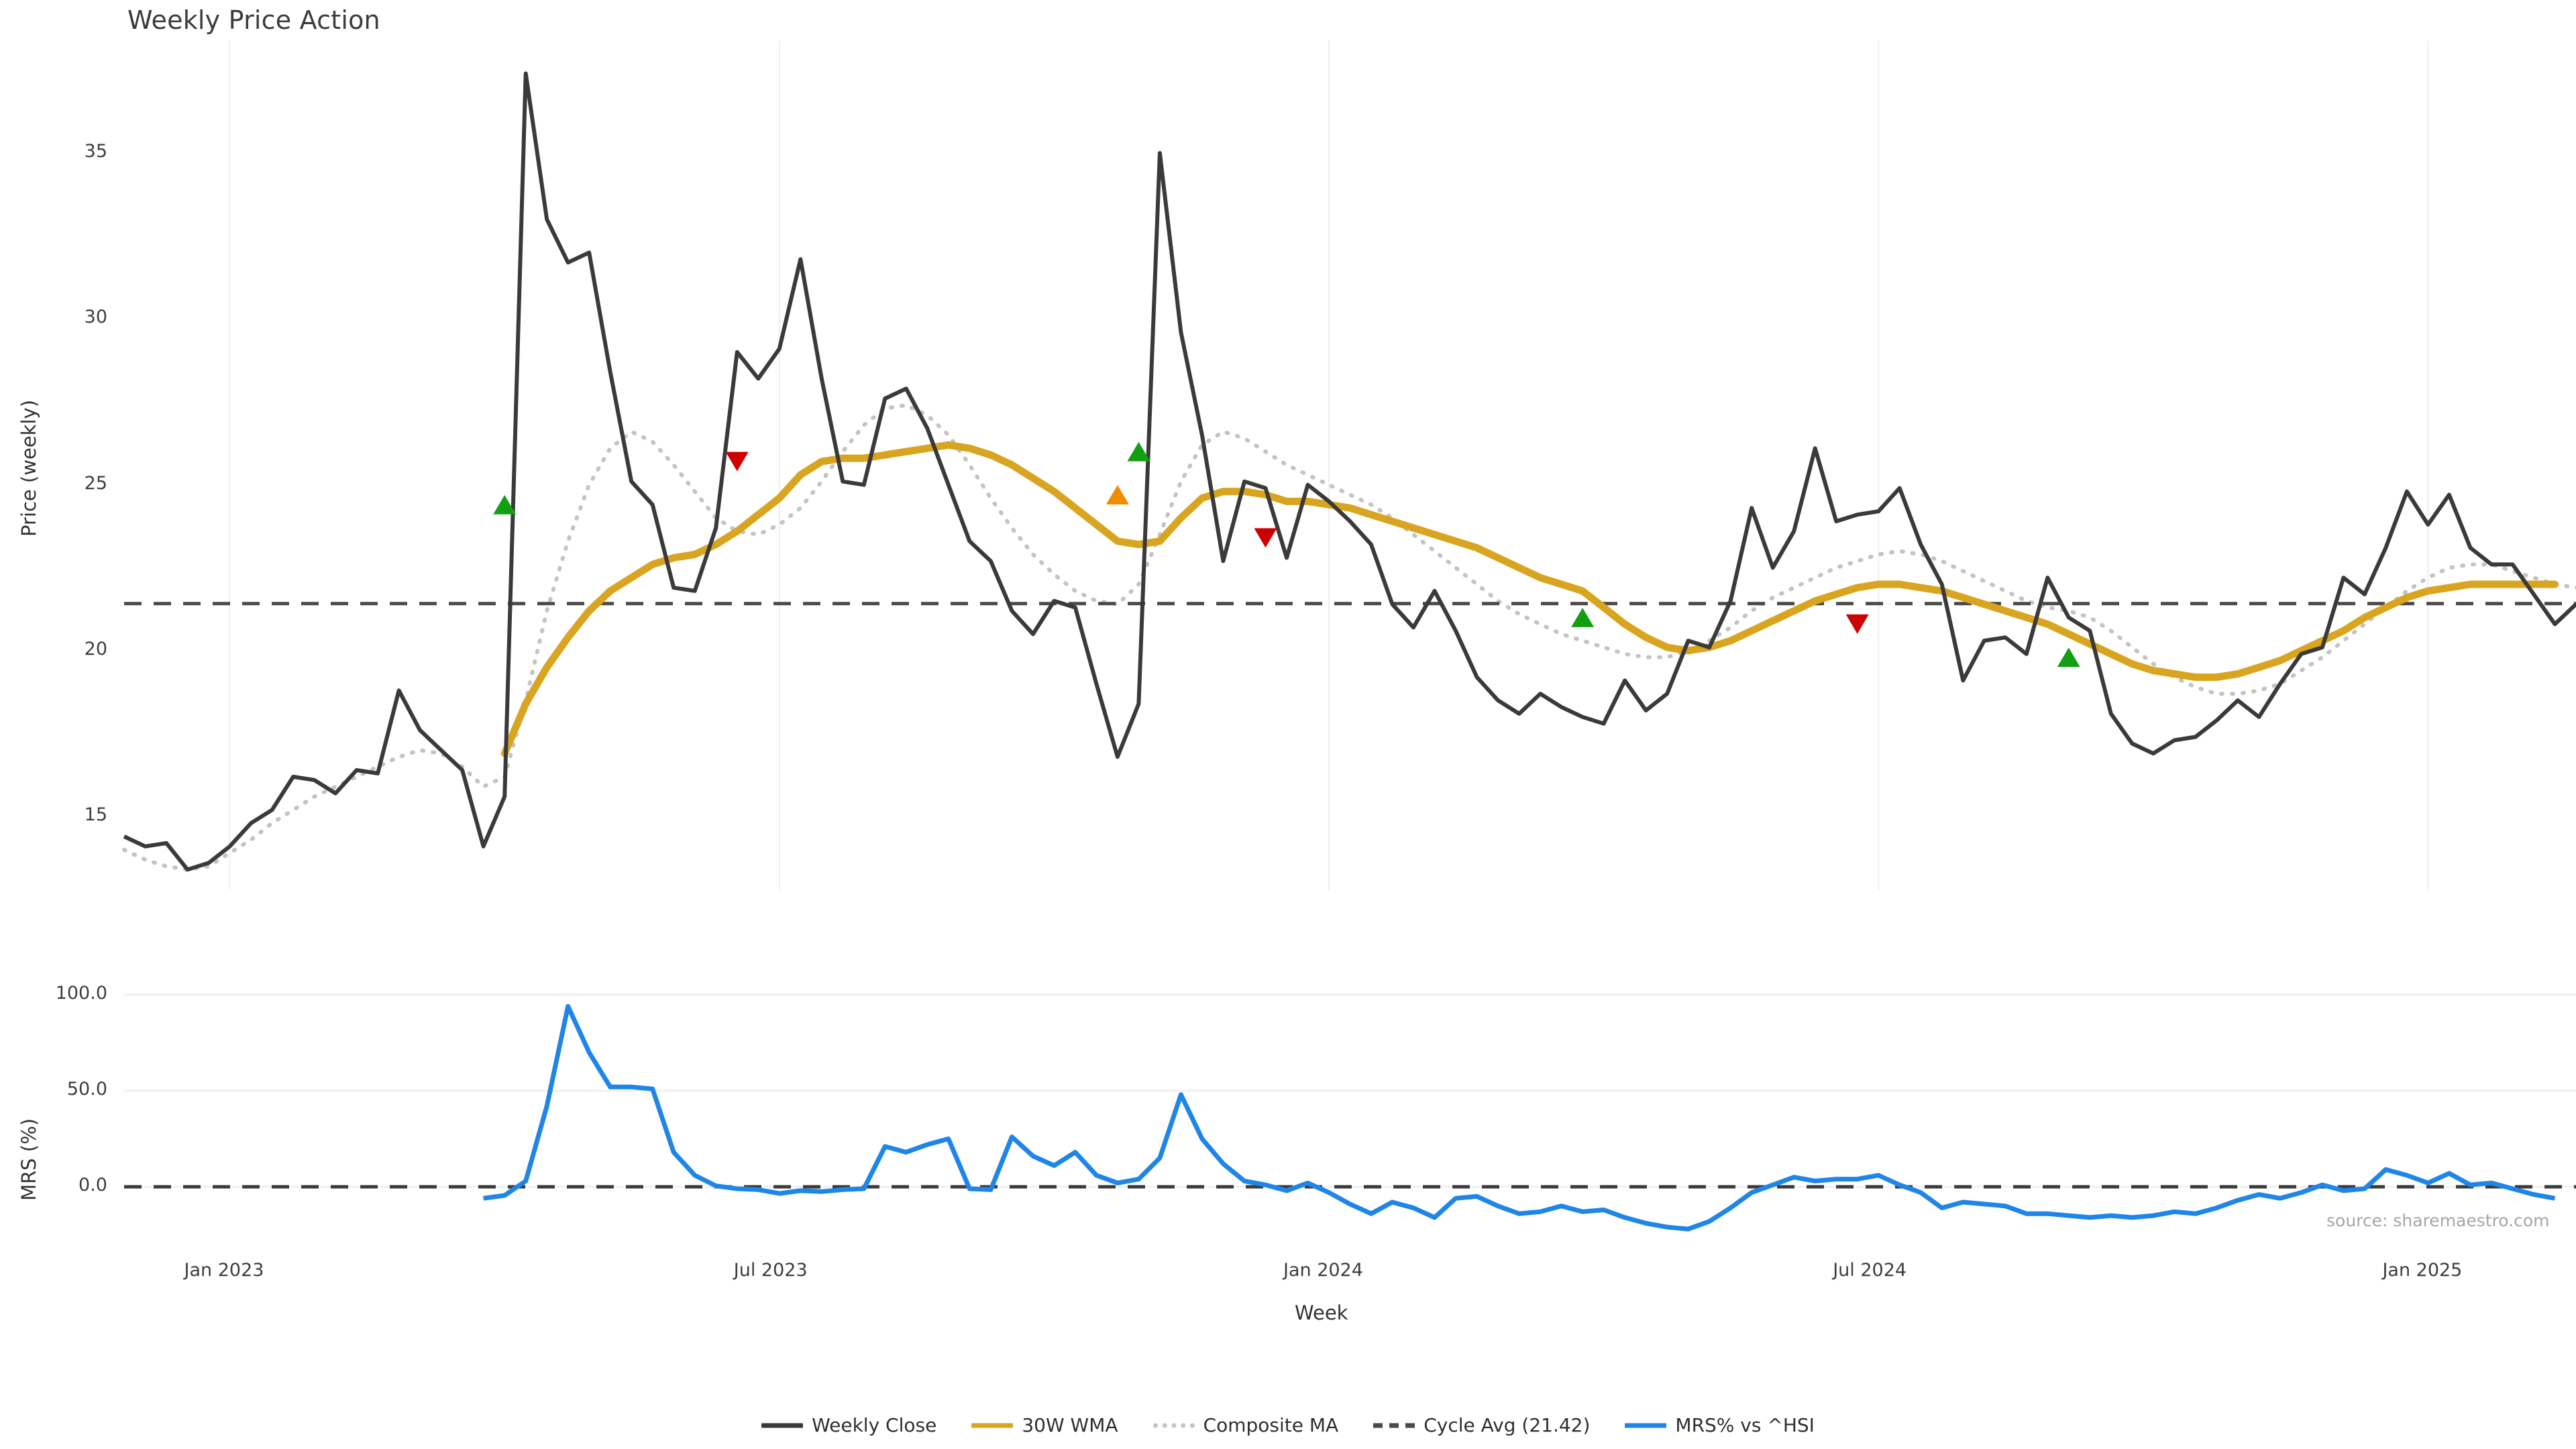 The height and width of the screenshot is (1449, 2576). What do you see at coordinates (2438, 1220) in the screenshot?
I see `source-attribution: source: sharemaestro.com` at bounding box center [2438, 1220].